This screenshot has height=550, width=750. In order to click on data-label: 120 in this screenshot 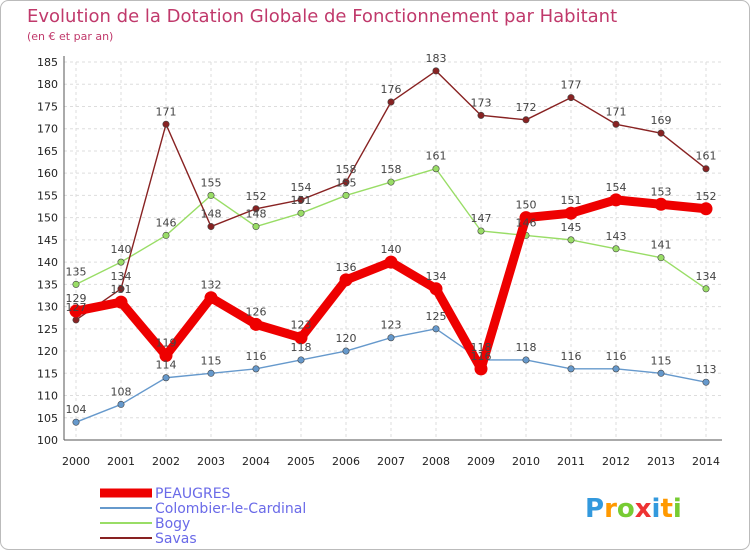, I will do `click(346, 338)`.